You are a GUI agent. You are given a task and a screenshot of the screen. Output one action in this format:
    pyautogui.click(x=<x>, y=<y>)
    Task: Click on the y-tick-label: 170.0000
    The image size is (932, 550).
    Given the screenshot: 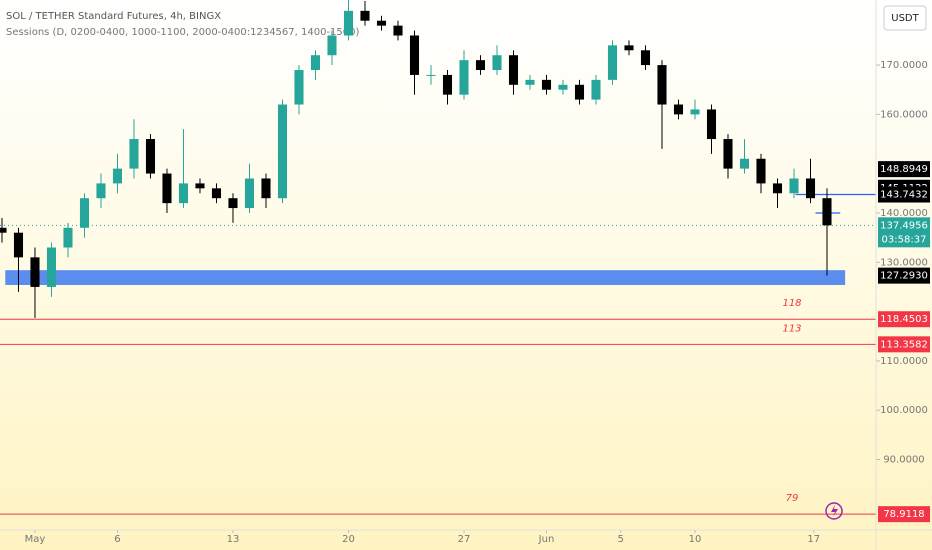 What is the action you would take?
    pyautogui.click(x=904, y=65)
    